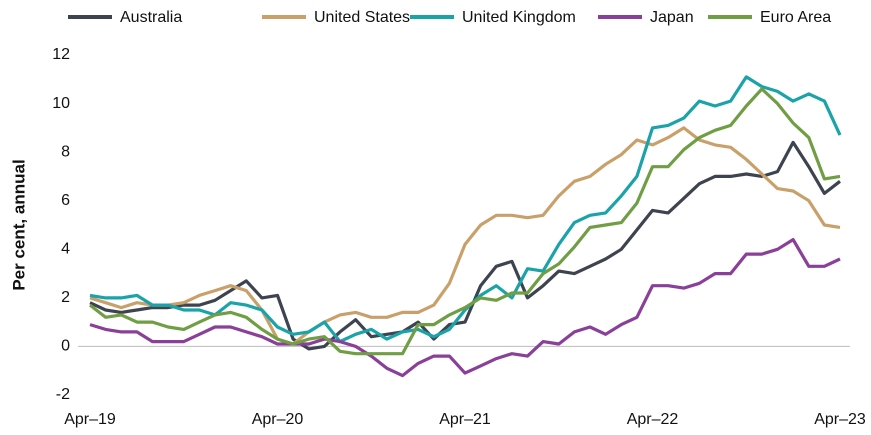 The height and width of the screenshot is (435, 871). Describe the element at coordinates (65, 151) in the screenshot. I see `y-tick-label: 8` at that location.